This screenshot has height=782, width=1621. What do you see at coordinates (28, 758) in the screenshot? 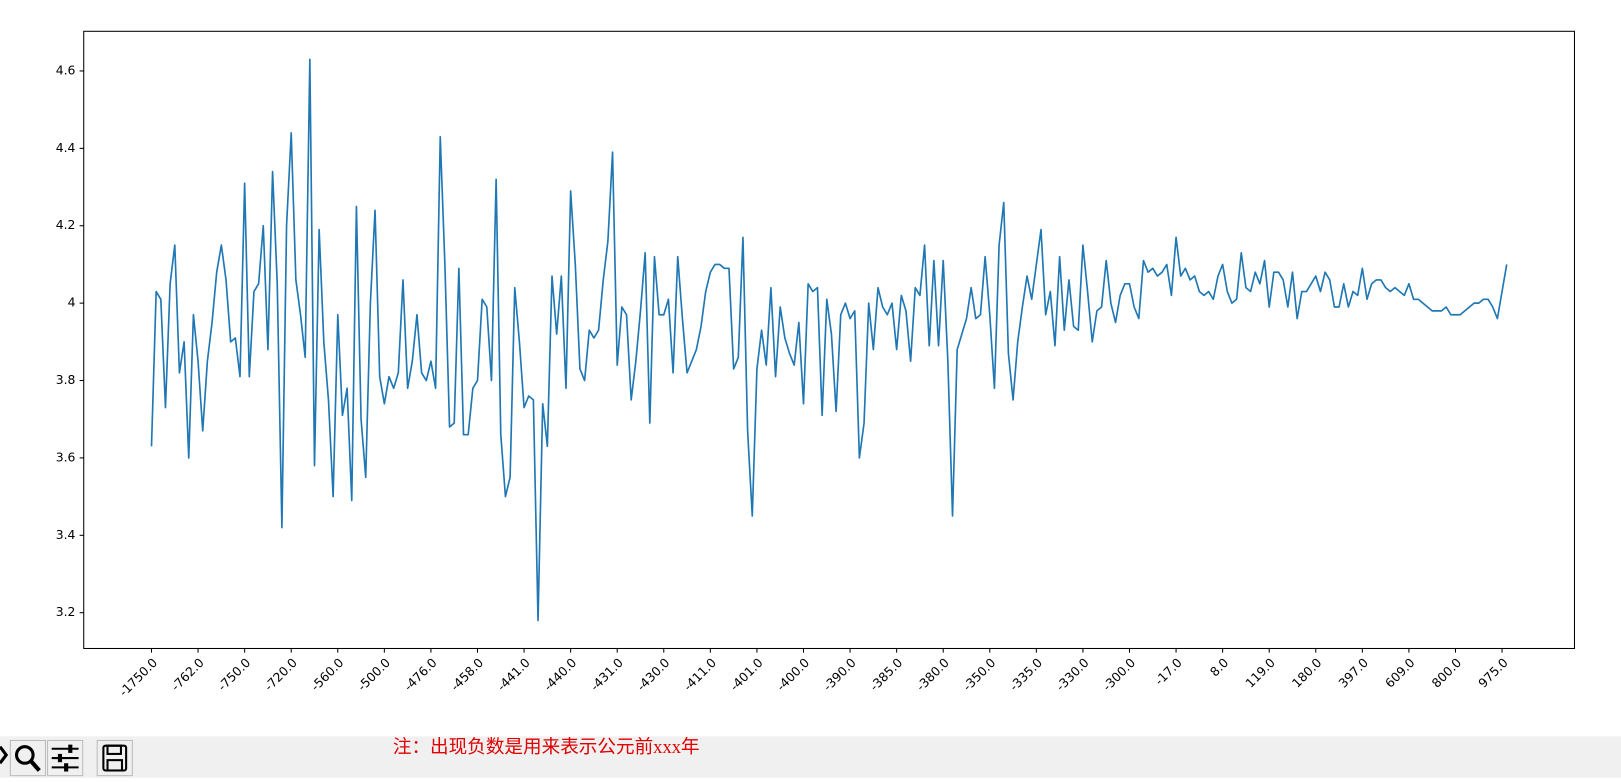
I see `zoom-button` at bounding box center [28, 758].